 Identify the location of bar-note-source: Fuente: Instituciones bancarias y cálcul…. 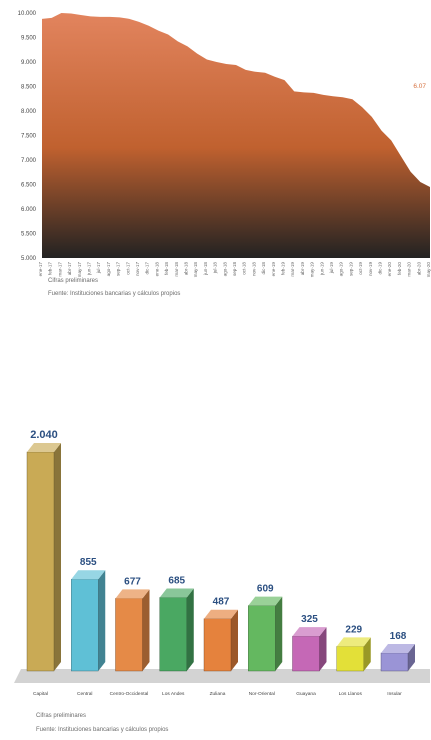
(102, 730).